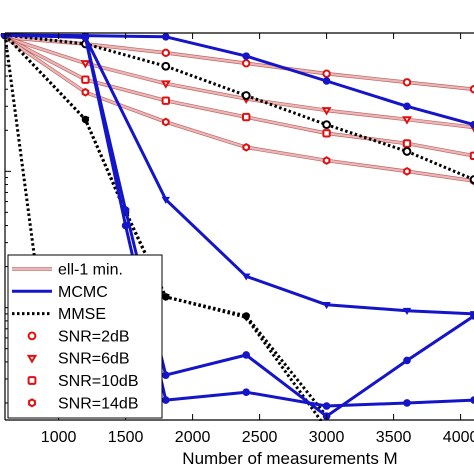  I want to click on x-tick-label: 1500, so click(126, 437).